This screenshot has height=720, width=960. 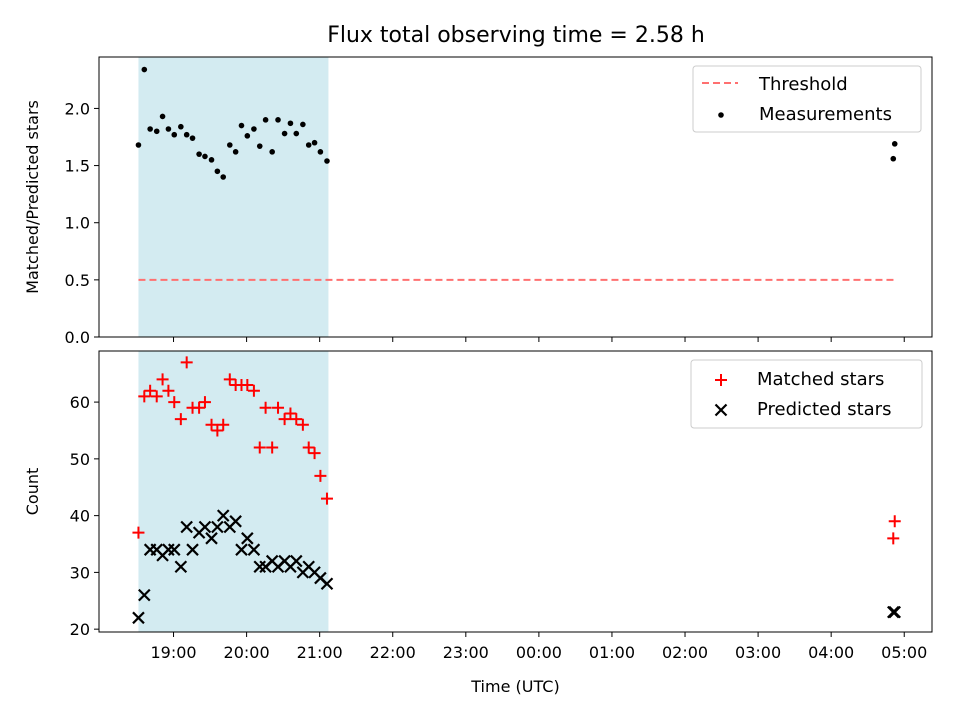 What do you see at coordinates (539, 652) in the screenshot?
I see `count-xtick-label: 00:00` at bounding box center [539, 652].